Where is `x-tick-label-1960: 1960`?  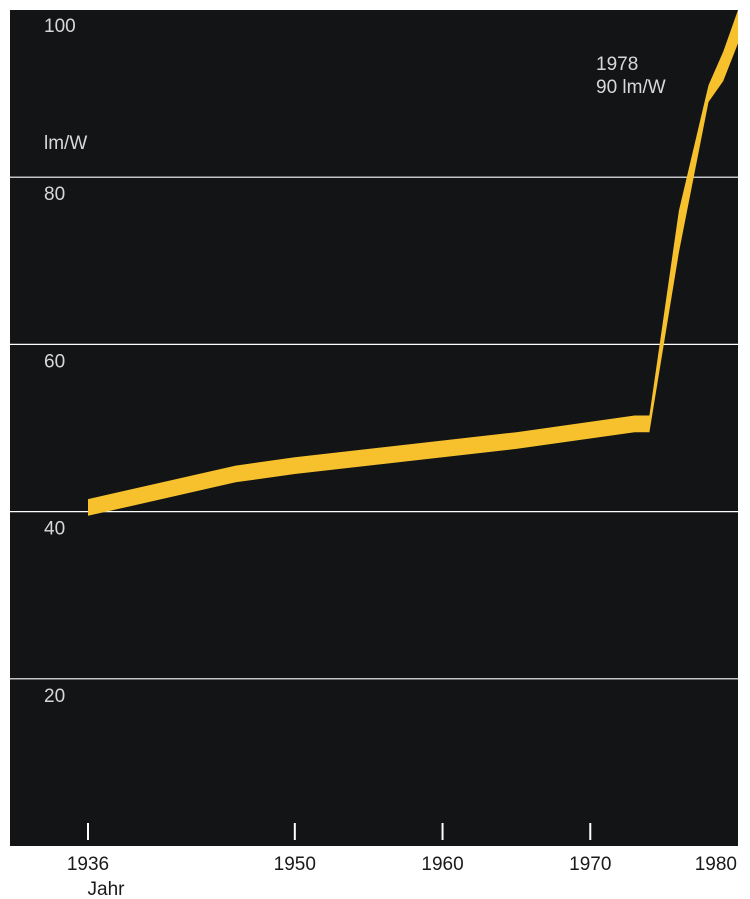 x-tick-label-1960: 1960 is located at coordinates (442, 864).